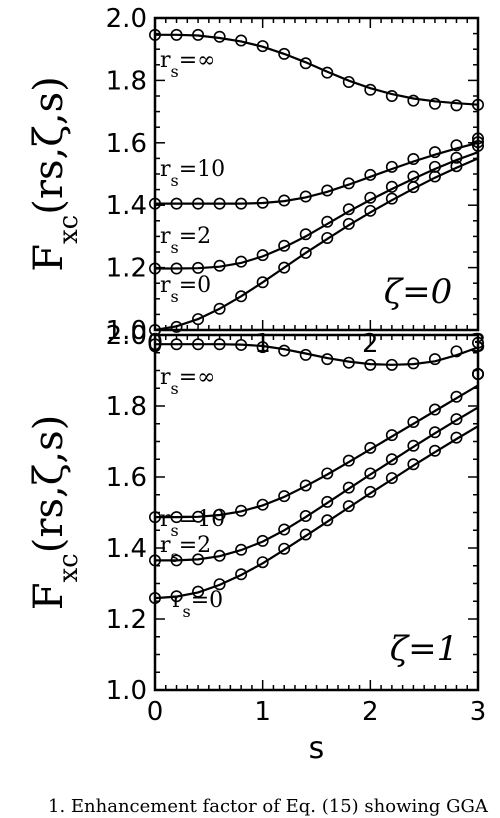 This screenshot has height=818, width=500. What do you see at coordinates (418, 292) in the screenshot?
I see `panel-label: ζ=0` at bounding box center [418, 292].